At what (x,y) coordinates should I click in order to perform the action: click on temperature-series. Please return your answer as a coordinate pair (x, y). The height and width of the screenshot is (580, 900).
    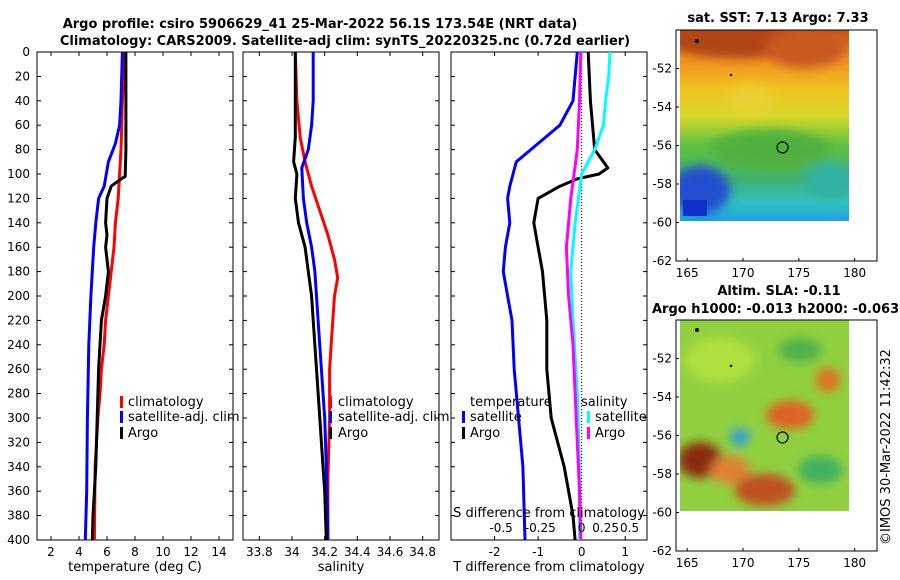
    Looking at the image, I should click on (105, 296).